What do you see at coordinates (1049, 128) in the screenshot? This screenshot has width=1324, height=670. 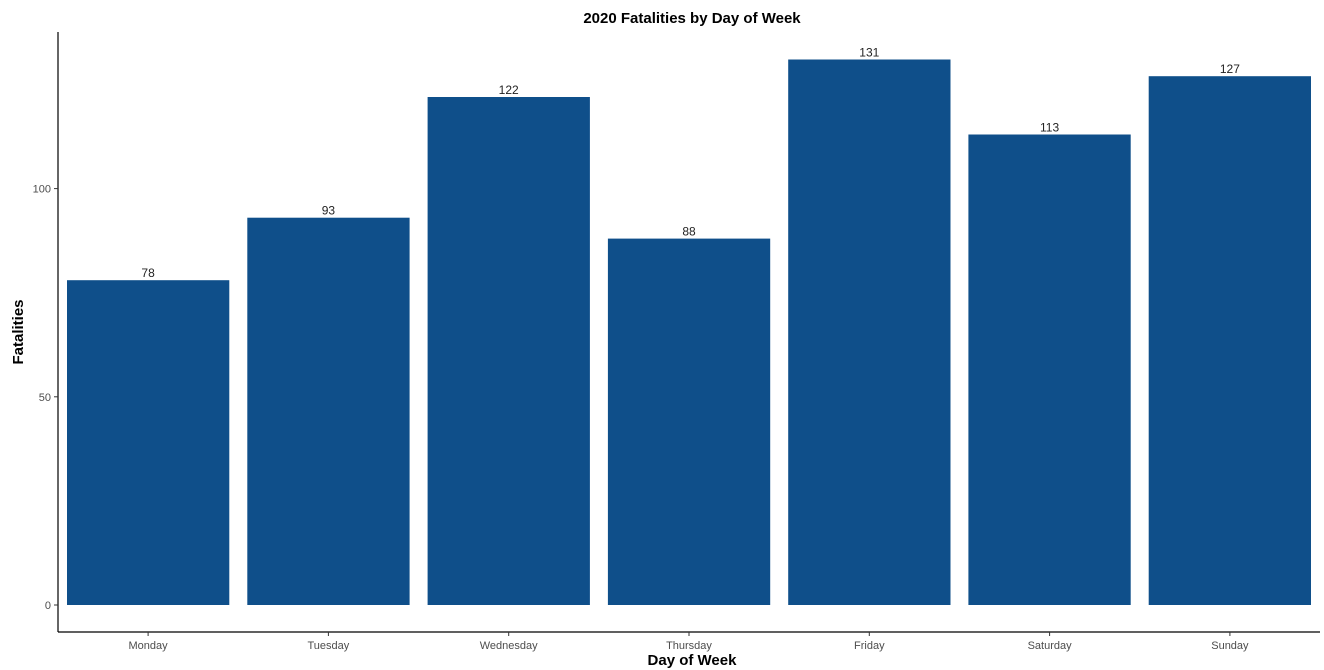 I see `data-label-saturday: 113` at bounding box center [1049, 128].